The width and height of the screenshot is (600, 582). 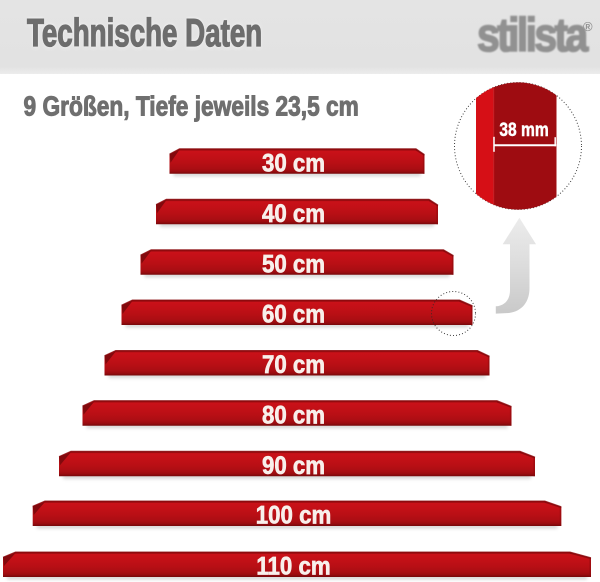 I want to click on svg-text:9 Größen, Tiefe jeweils 23,5 c: 9 Größen, Tiefe jeweils 23,5 cm, so click(x=191, y=107).